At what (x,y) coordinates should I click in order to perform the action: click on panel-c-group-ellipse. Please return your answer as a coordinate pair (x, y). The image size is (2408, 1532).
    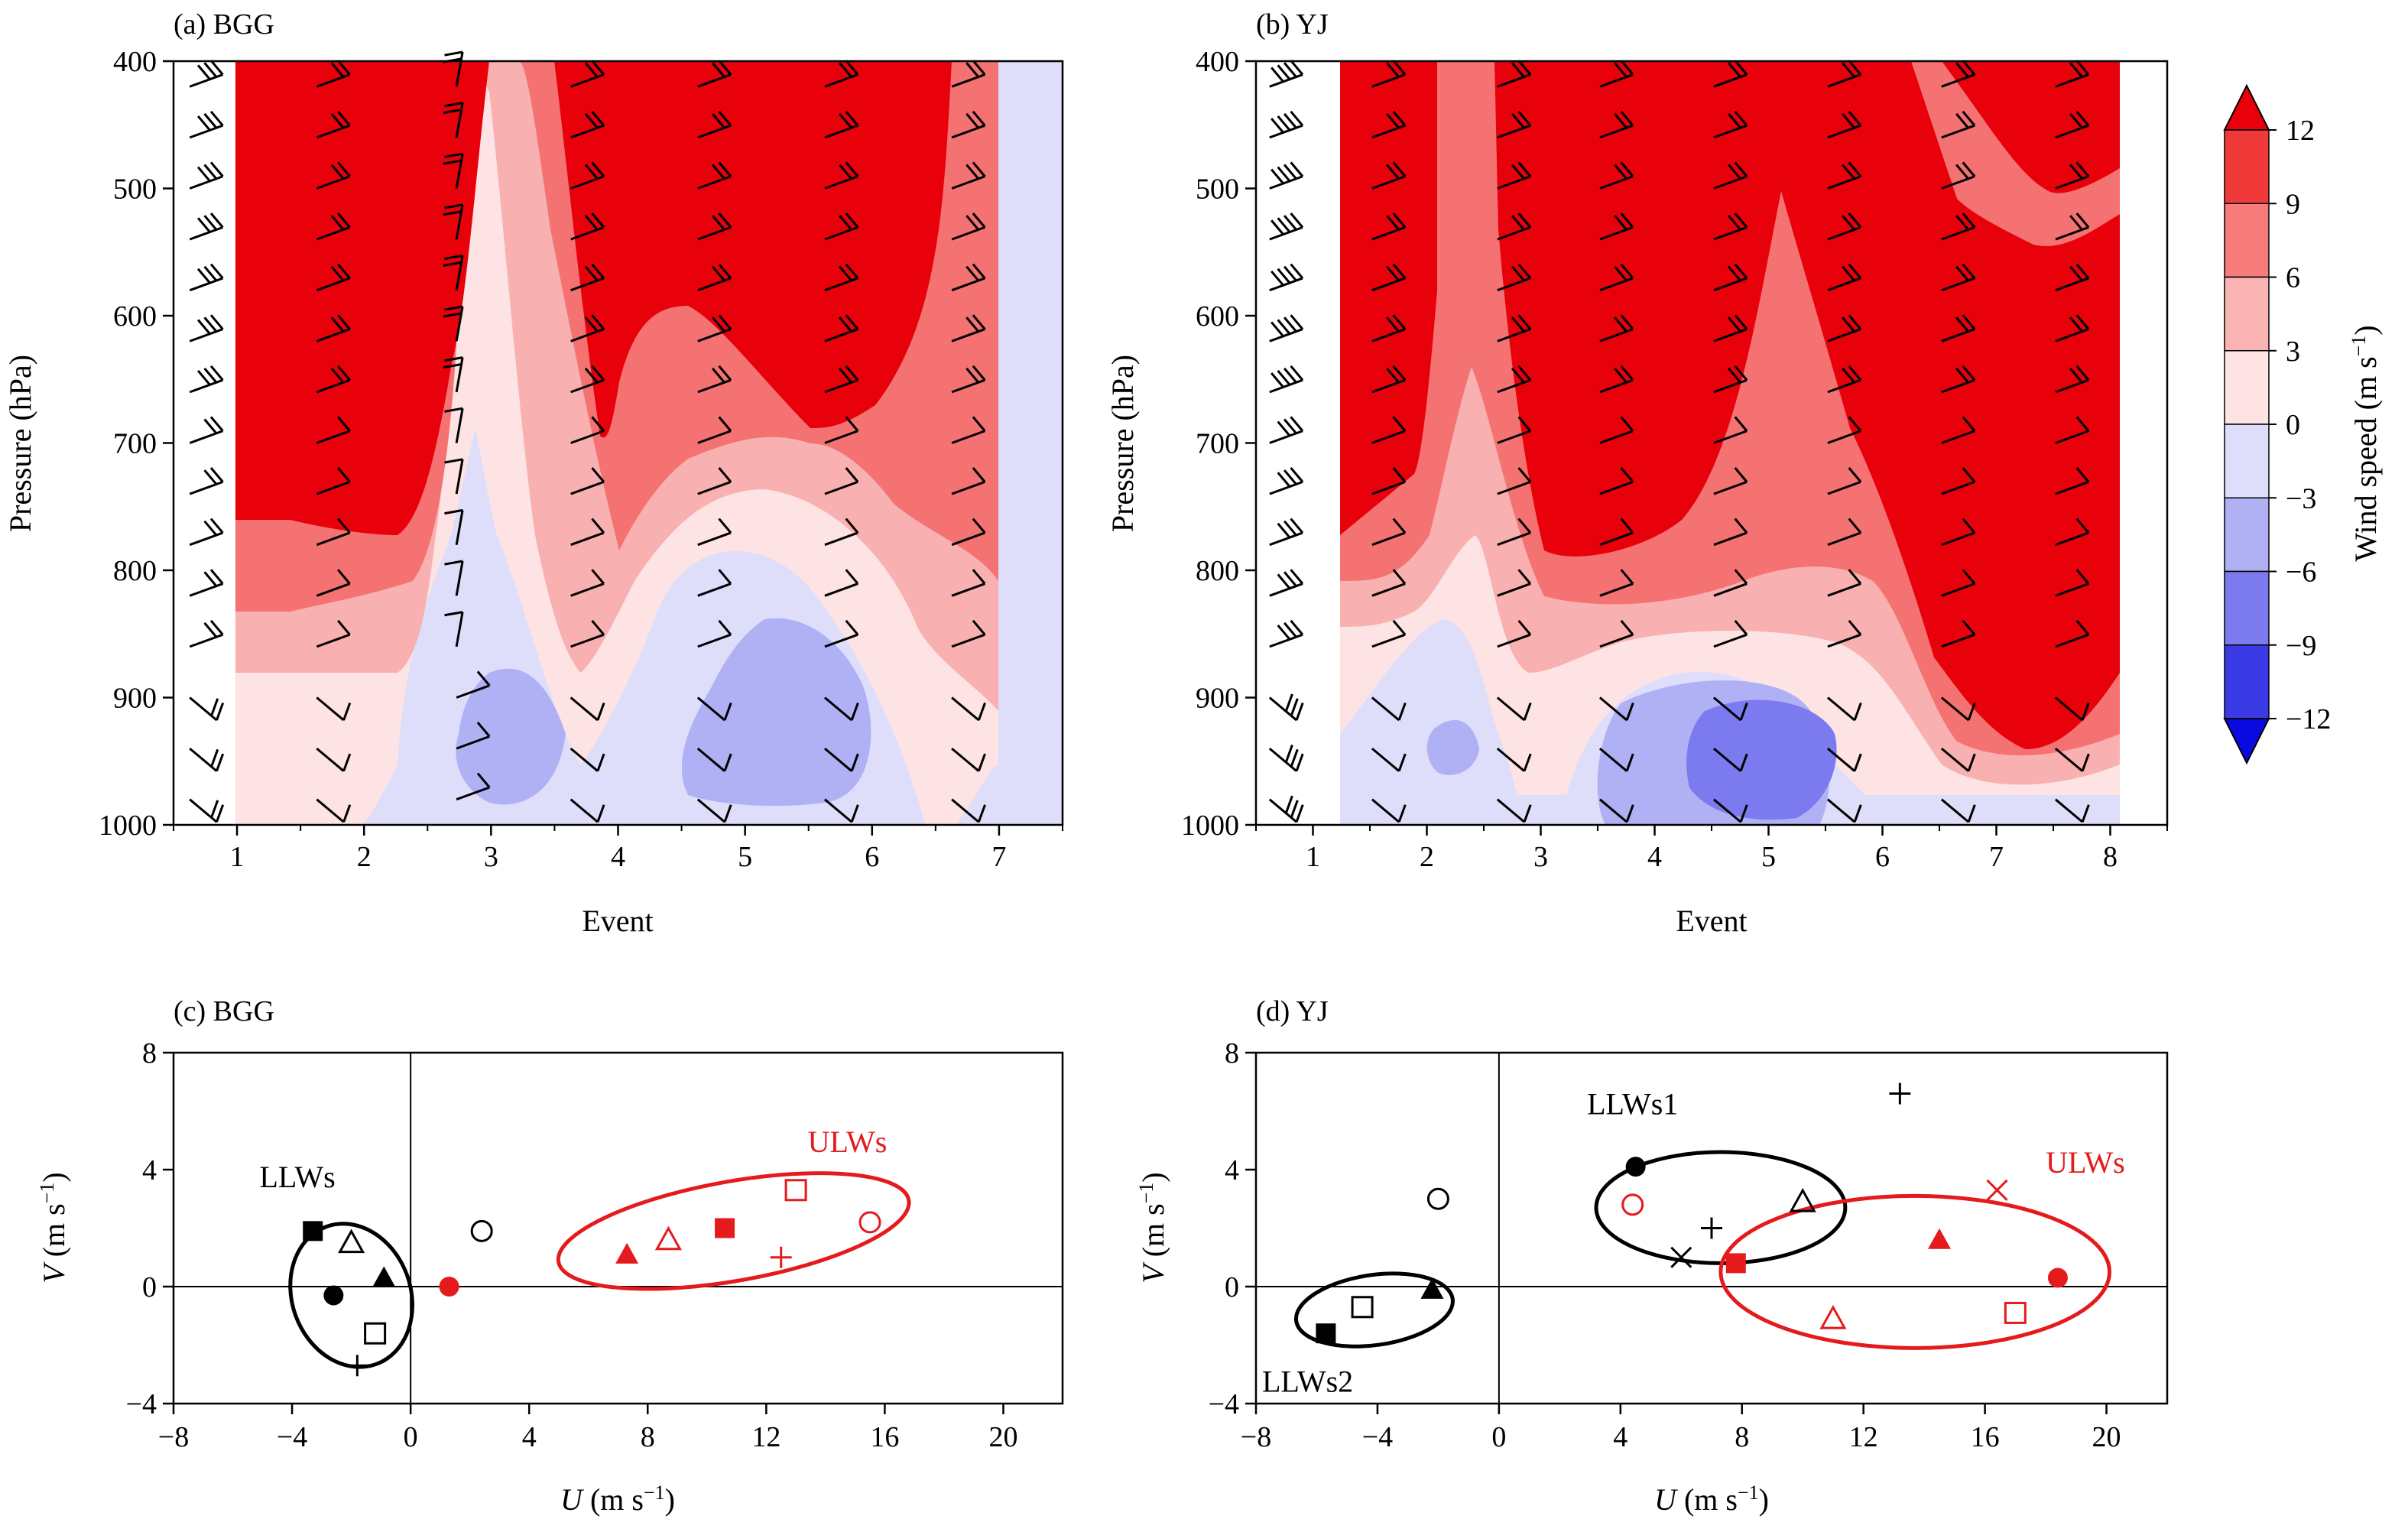
    Looking at the image, I should click on (733, 1231).